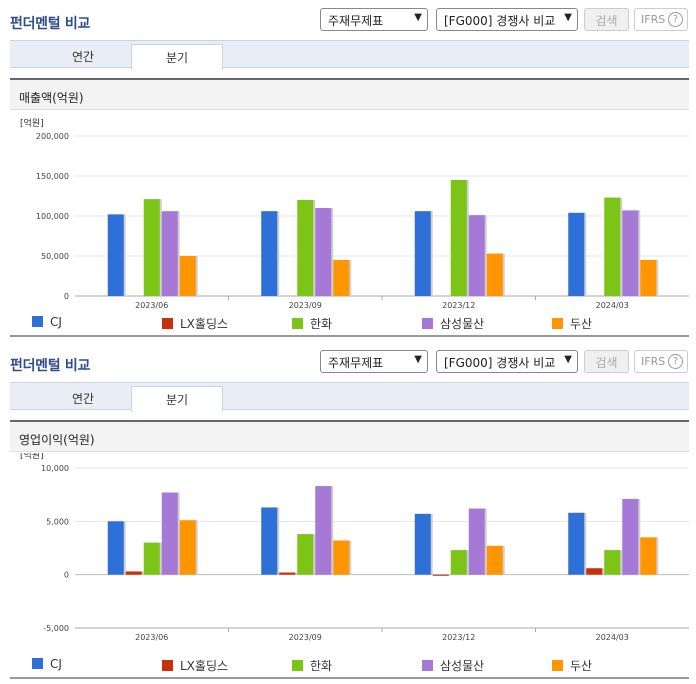  Describe the element at coordinates (349, 437) in the screenshot. I see `chart-header: 영업이익(억원)` at that location.